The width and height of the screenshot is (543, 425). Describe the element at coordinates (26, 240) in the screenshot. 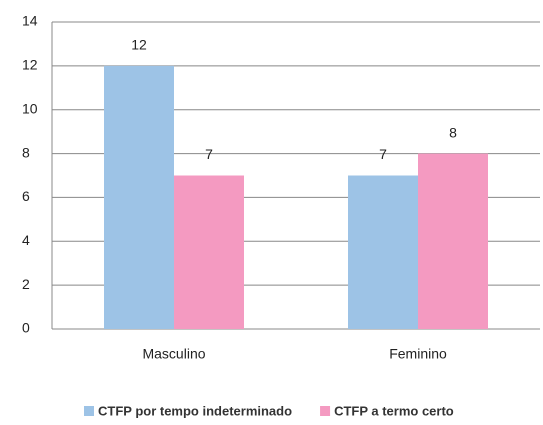

I see `y-tick-label: 4` at that location.